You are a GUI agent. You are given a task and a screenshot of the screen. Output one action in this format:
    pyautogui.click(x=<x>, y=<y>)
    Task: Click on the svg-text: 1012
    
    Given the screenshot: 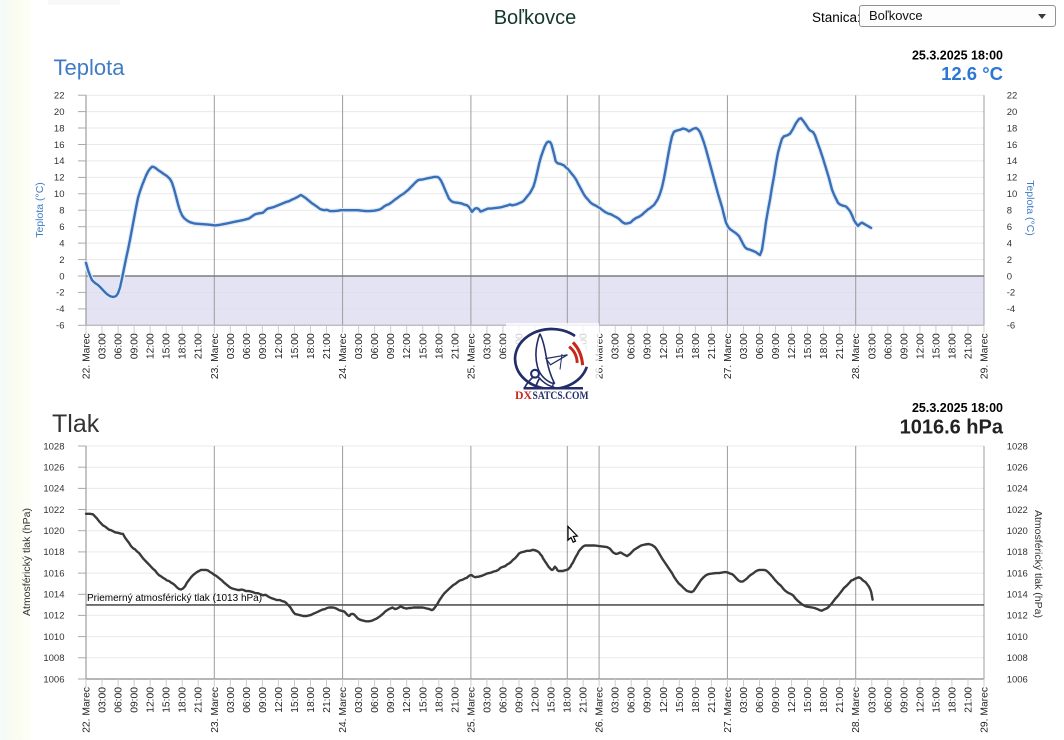 What is the action you would take?
    pyautogui.click(x=1017, y=616)
    